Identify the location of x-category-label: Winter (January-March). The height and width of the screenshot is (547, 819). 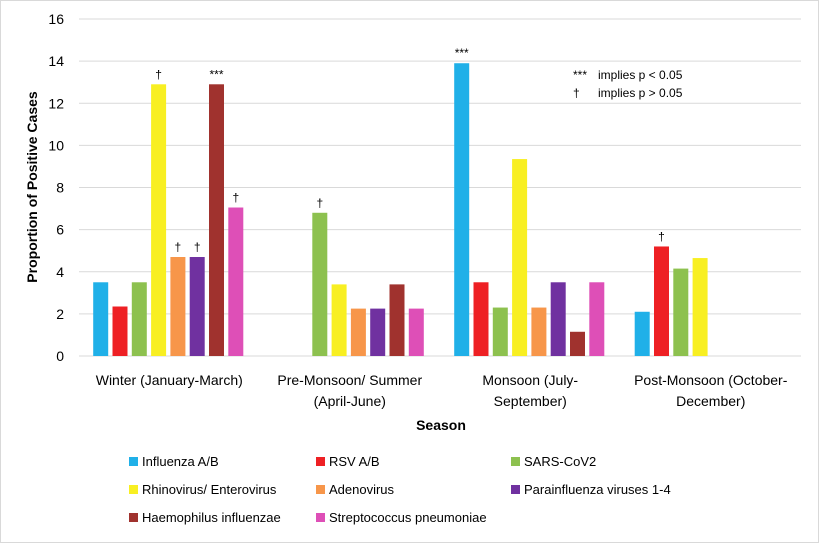
(169, 380).